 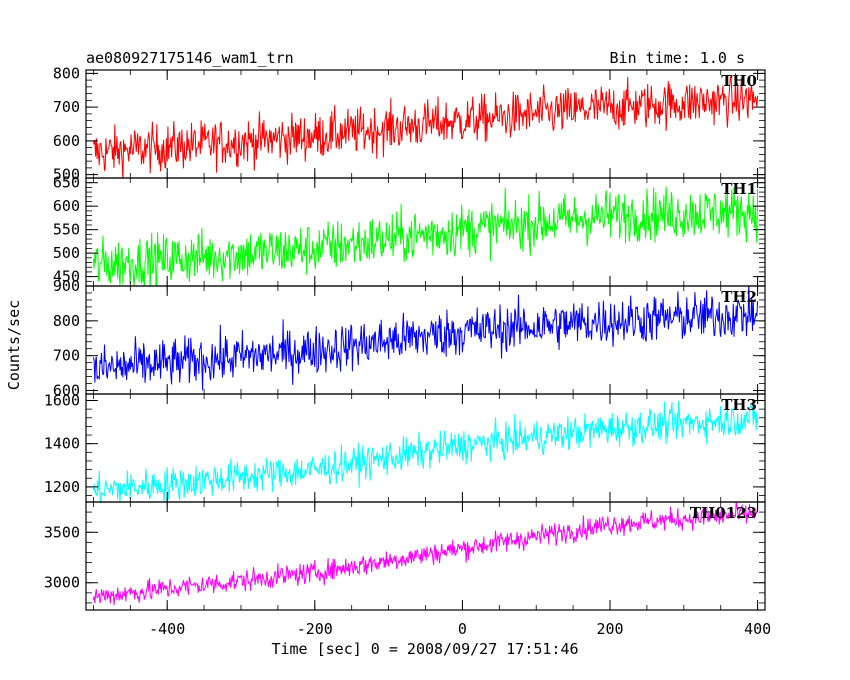 I want to click on y-tick-label: 1400, so click(x=62, y=444).